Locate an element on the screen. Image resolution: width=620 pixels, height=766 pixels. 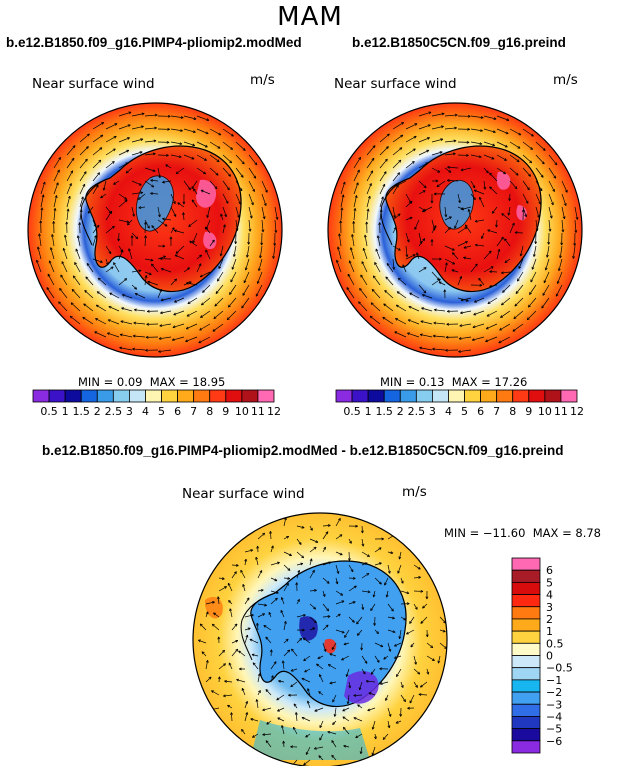
colorbar-3-label: 2 is located at coordinates (549, 619).